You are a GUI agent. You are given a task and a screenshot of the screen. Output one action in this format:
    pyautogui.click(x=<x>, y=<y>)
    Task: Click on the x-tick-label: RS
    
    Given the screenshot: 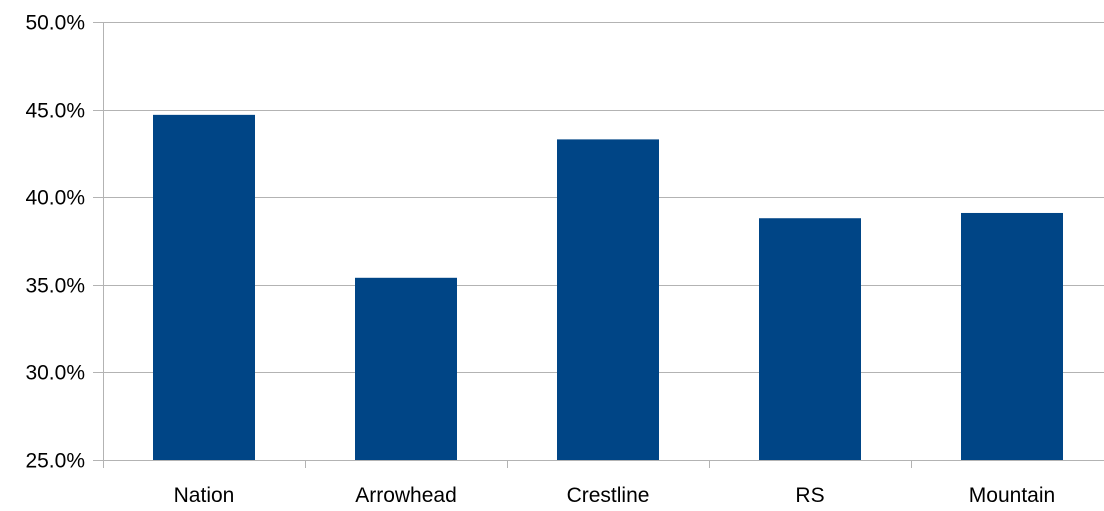 What is the action you would take?
    pyautogui.click(x=809, y=495)
    